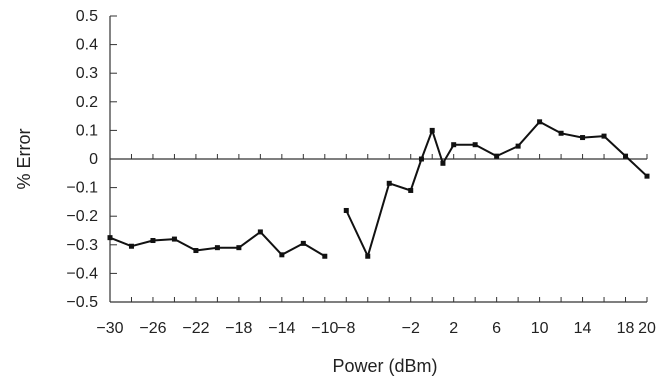  I want to click on y-tick-label: 0.3, so click(87, 73).